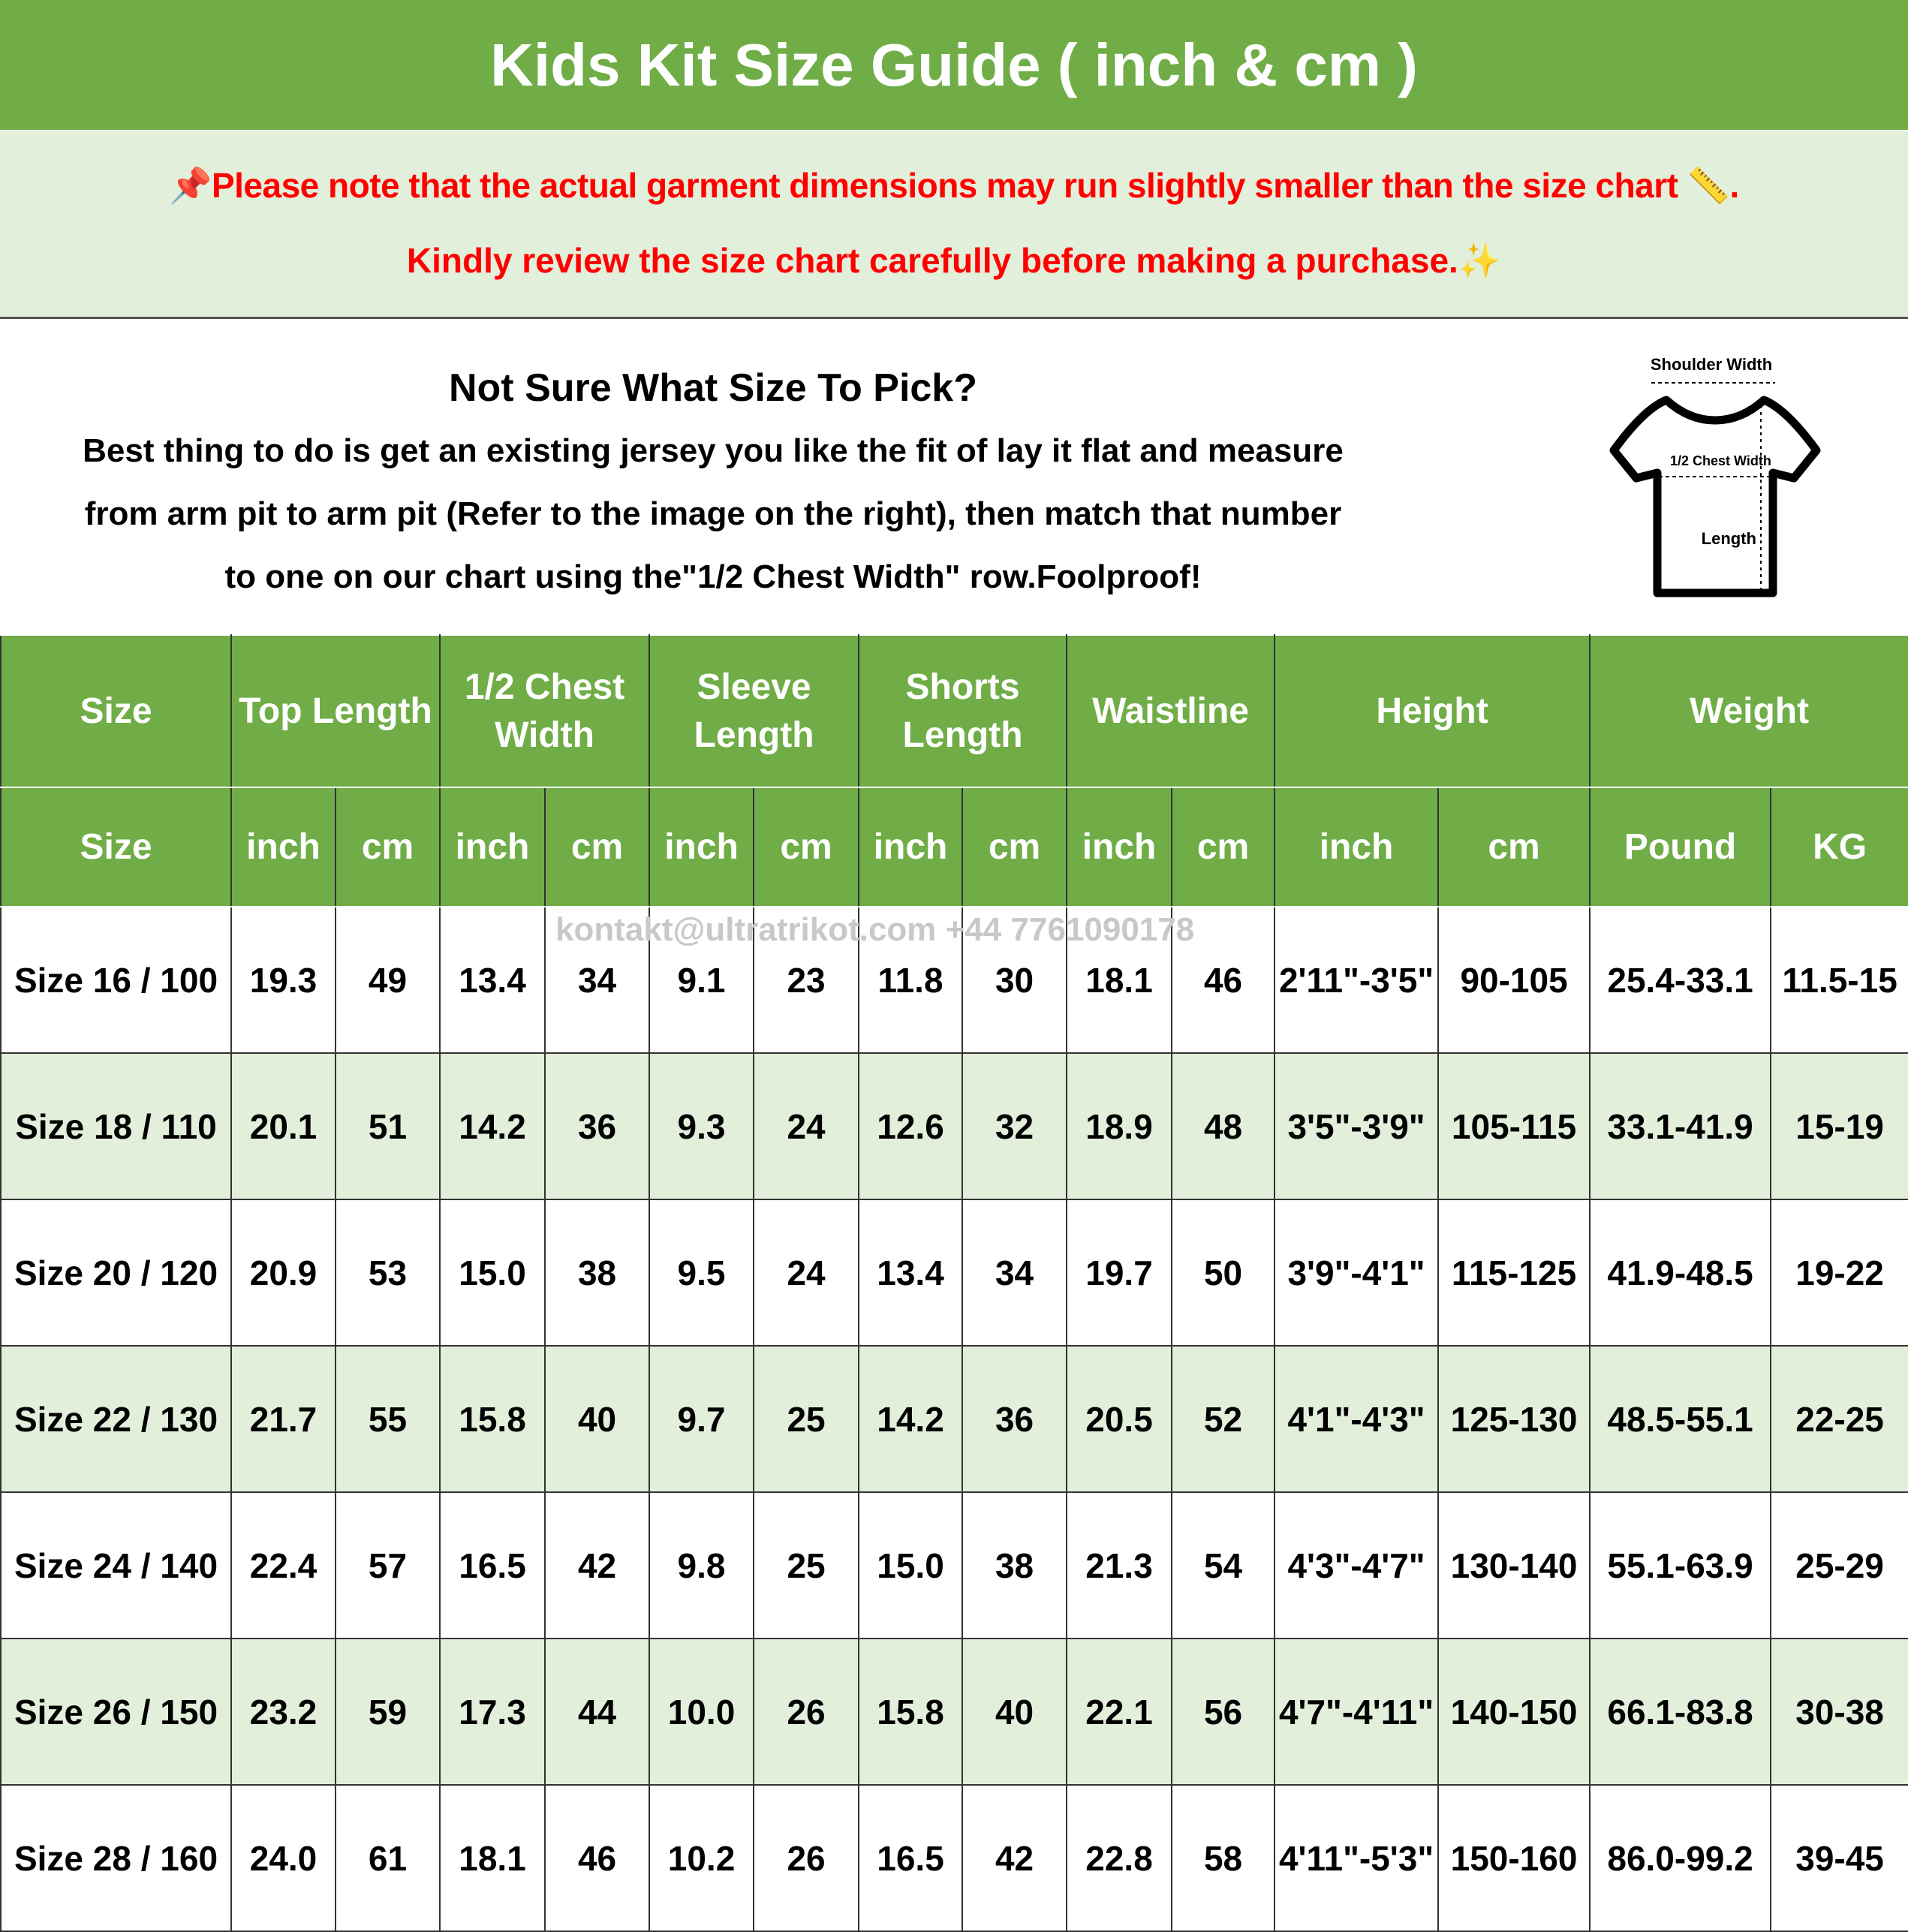 This screenshot has width=1908, height=1932. Describe the element at coordinates (1357, 1126) in the screenshot. I see `value-cell: 3'5"-3'9"` at that location.